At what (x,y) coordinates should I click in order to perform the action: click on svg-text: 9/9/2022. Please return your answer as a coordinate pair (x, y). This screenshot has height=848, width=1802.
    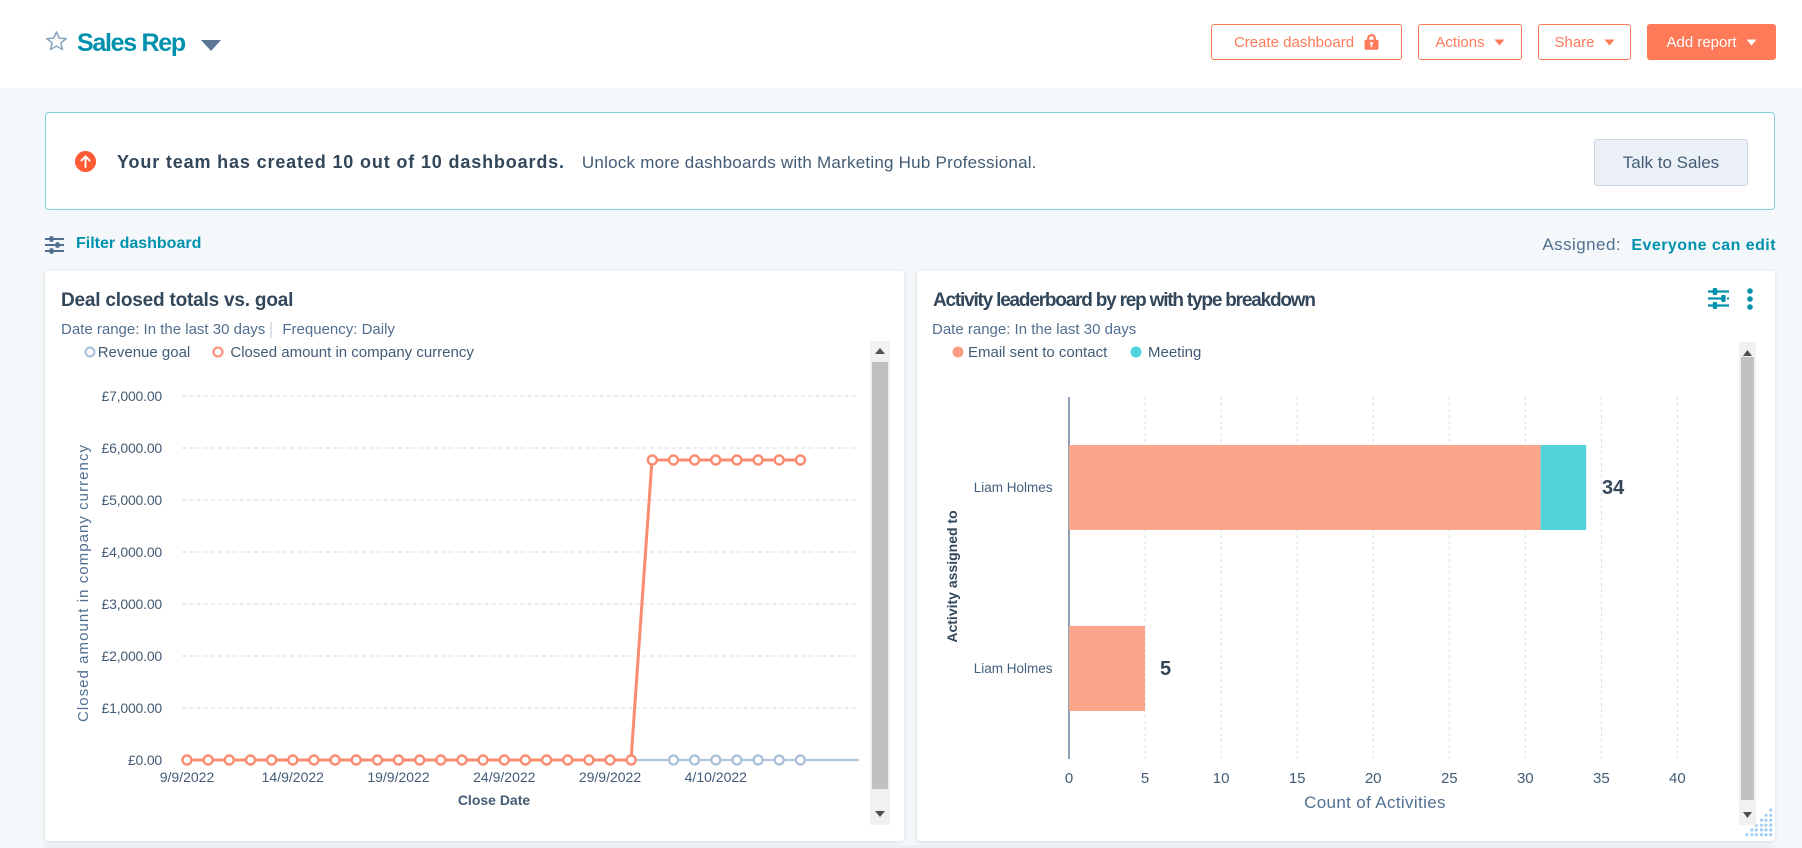
    Looking at the image, I should click on (187, 777).